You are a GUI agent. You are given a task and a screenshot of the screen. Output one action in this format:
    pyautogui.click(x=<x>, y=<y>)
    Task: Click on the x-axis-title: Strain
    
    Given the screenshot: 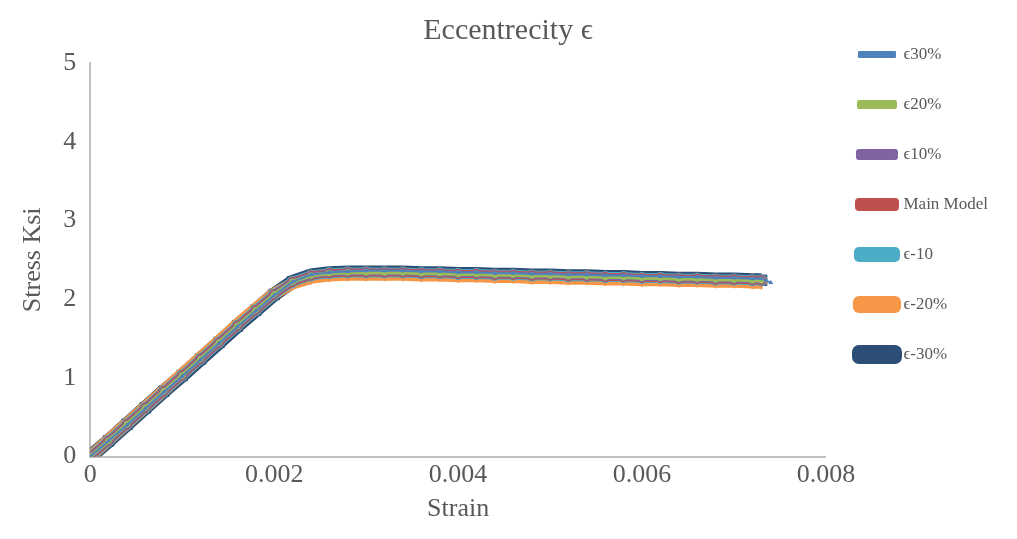 What is the action you would take?
    pyautogui.click(x=458, y=508)
    